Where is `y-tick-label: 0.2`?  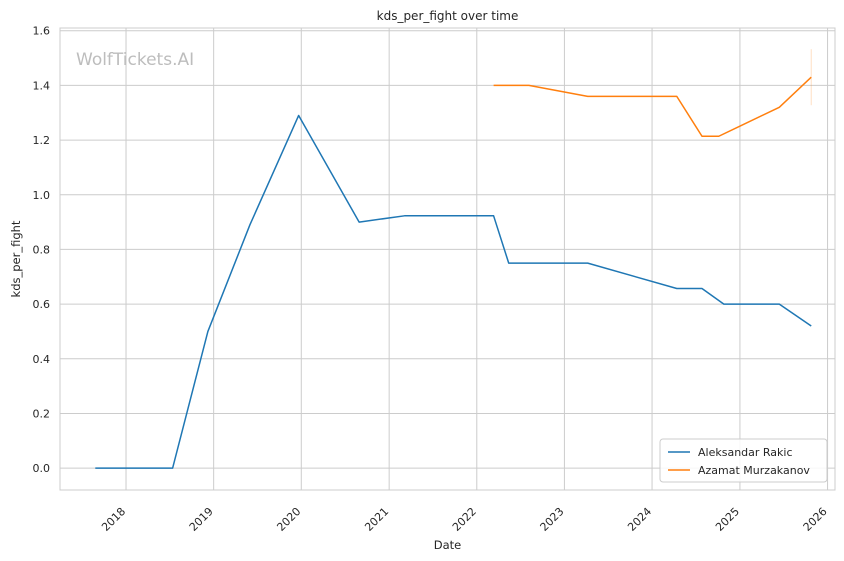
y-tick-label: 0.2 is located at coordinates (42, 413).